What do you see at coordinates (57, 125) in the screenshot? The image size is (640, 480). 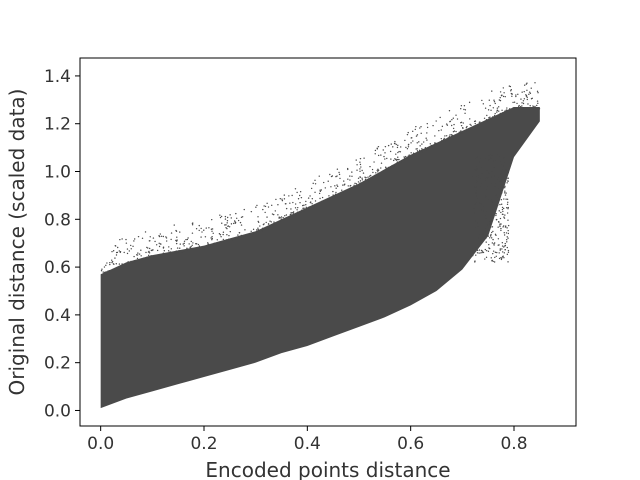 I see `y-tick-label: 1.2` at bounding box center [57, 125].